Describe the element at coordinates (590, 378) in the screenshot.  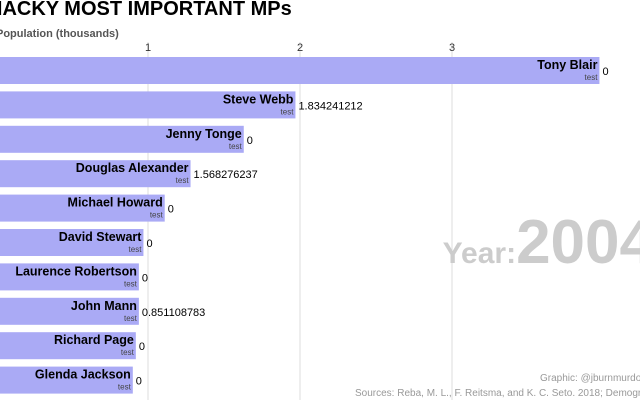
I see `graphic-credit: Graphic: @jburnmurdoch` at that location.